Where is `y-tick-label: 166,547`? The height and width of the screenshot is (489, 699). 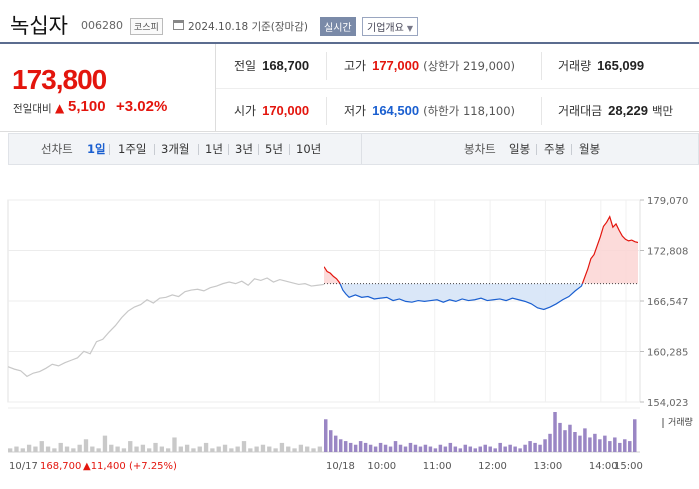 y-tick-label: 166,547 is located at coordinates (667, 302).